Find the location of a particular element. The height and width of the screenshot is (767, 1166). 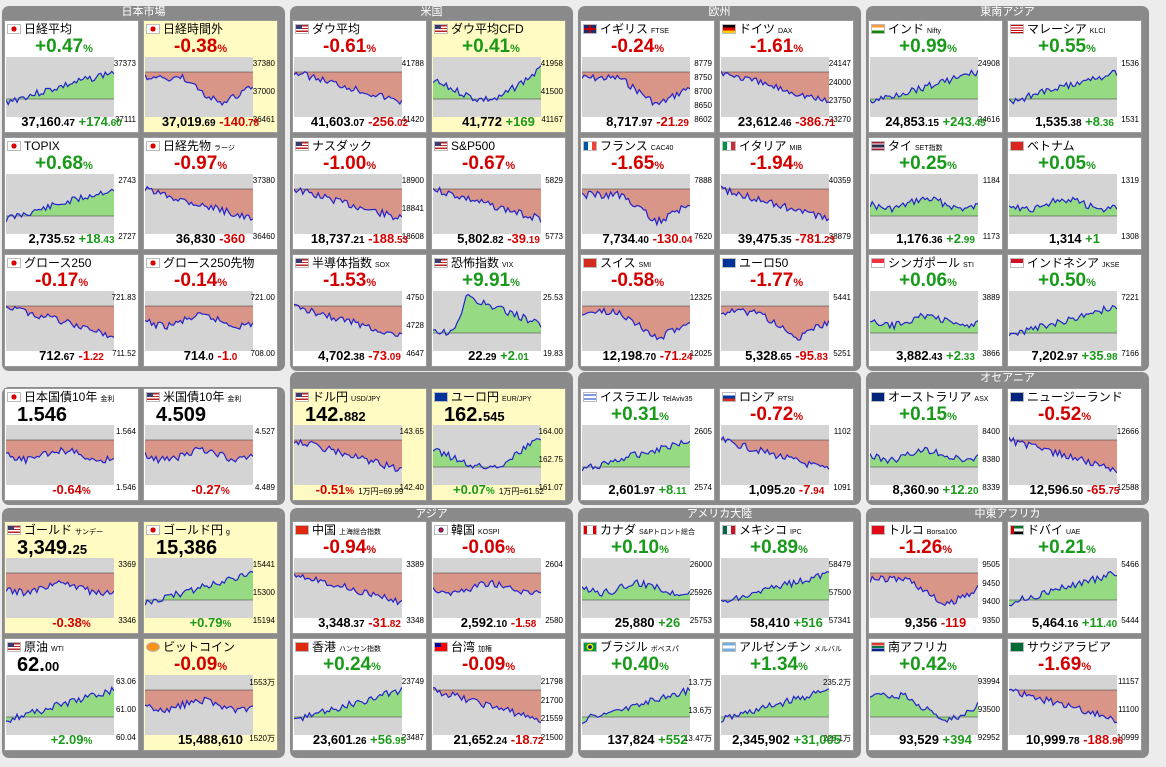

tile-title: 半導体指数 is located at coordinates (342, 263).